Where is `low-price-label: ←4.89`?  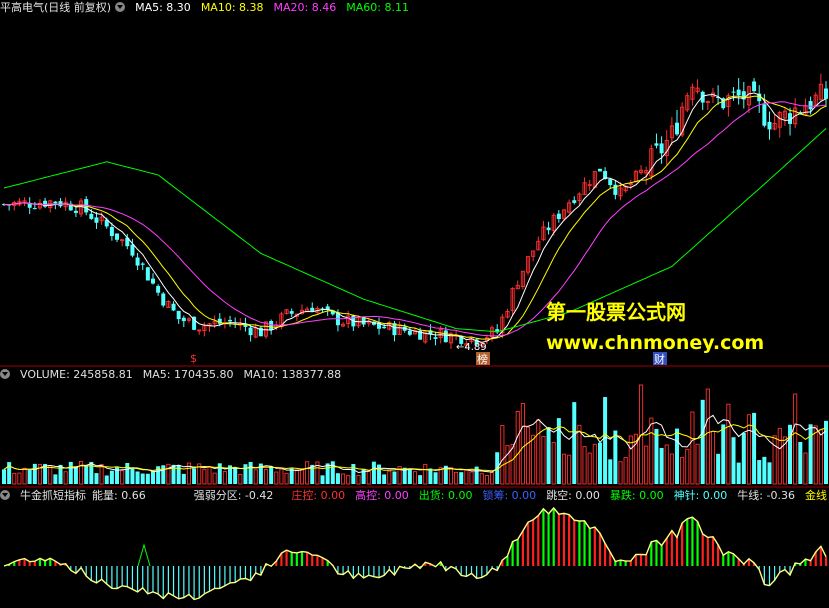
low-price-label: ←4.89 is located at coordinates (471, 347).